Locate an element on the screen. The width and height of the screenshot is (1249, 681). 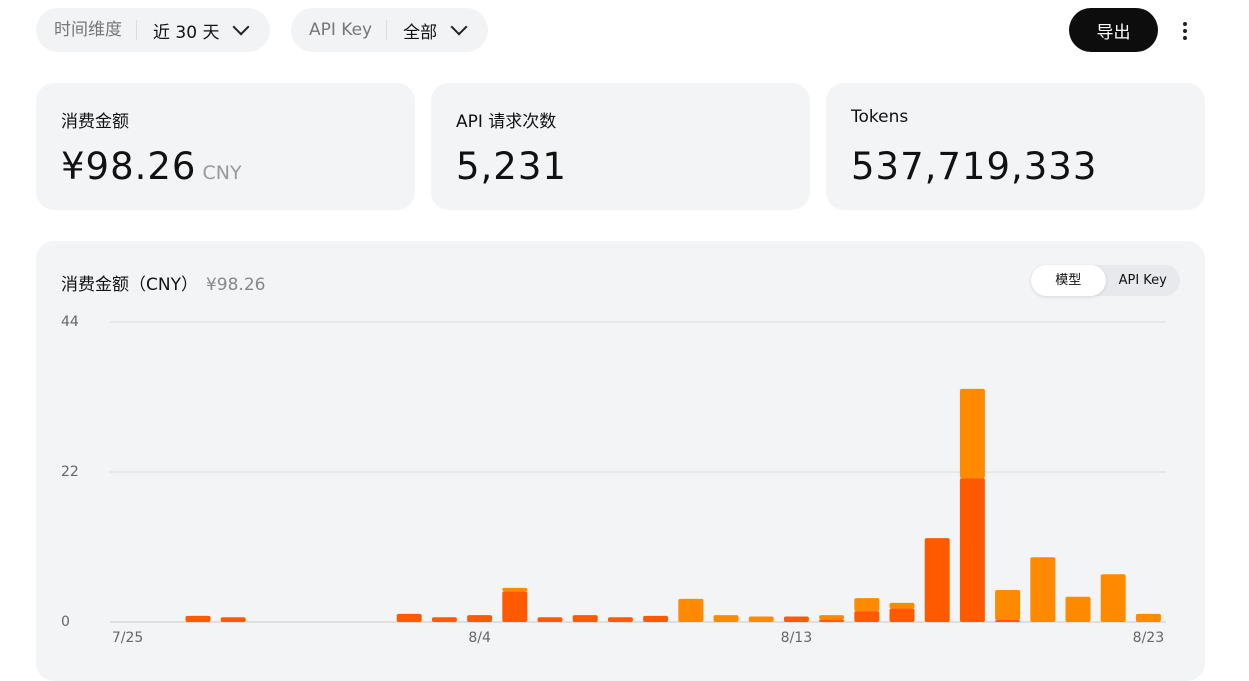
key-filter: API Key 全部 is located at coordinates (389, 30).